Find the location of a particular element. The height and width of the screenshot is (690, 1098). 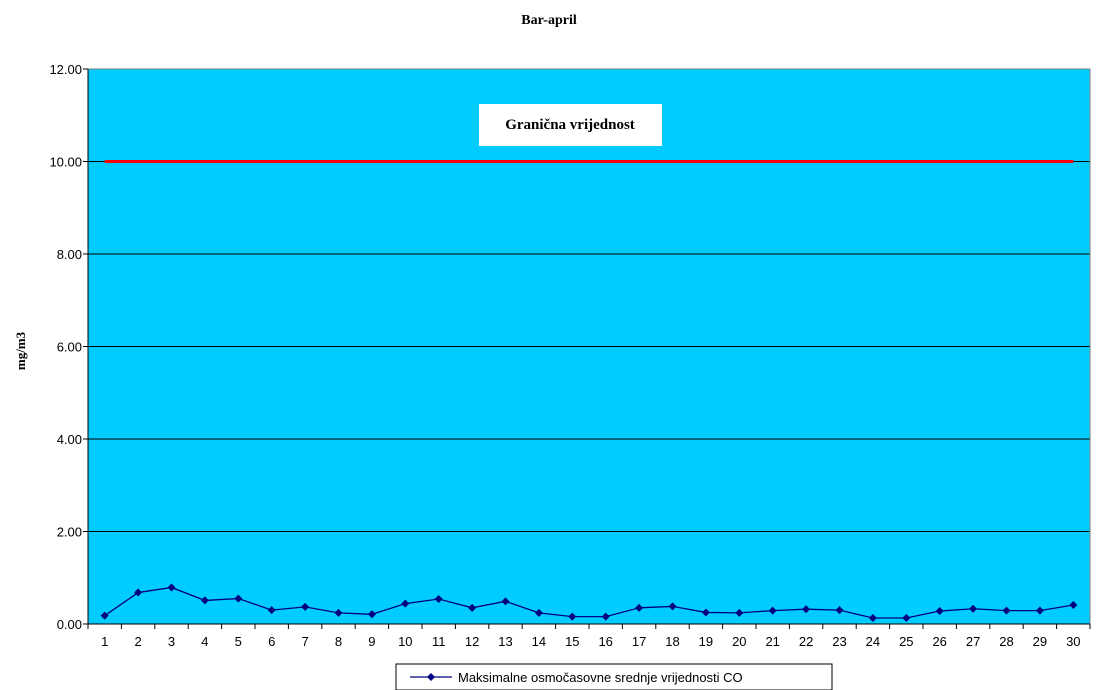

x-tick-label: 13 is located at coordinates (505, 641).